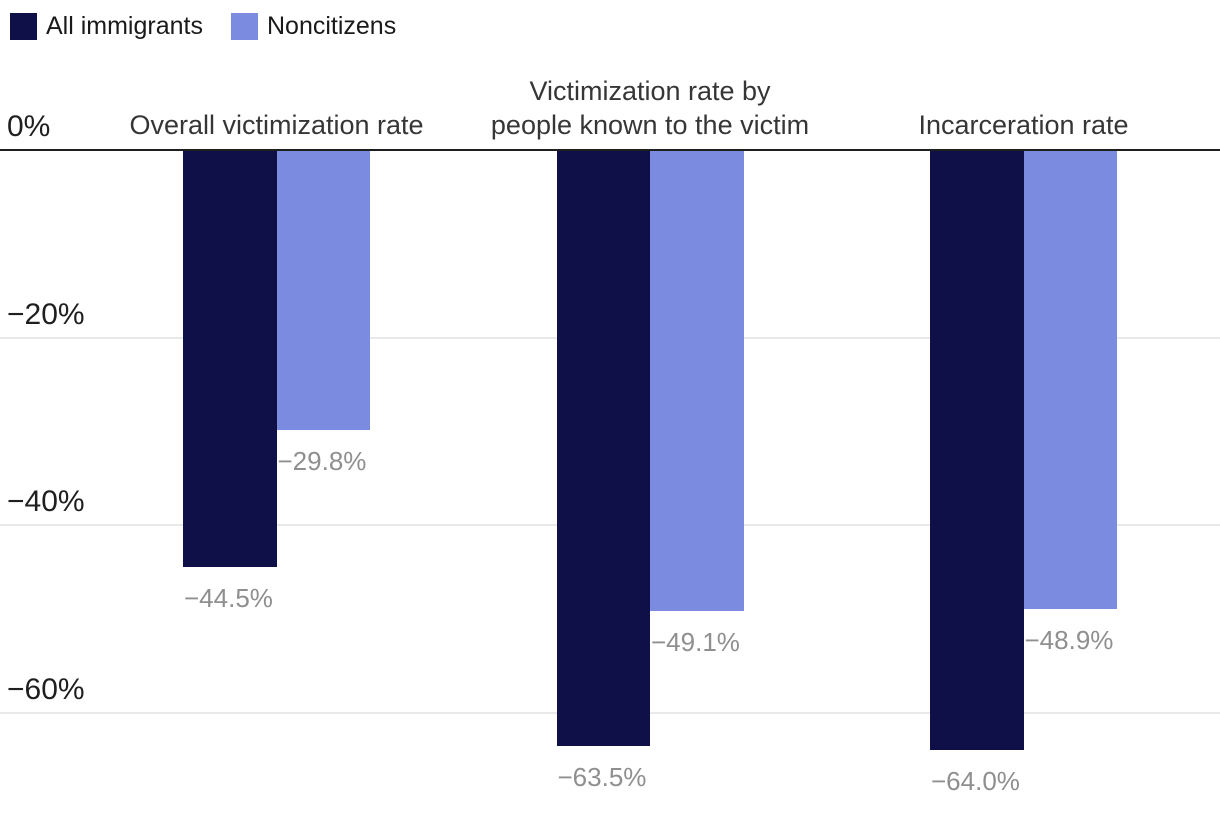 The image size is (1220, 818). I want to click on y-axis-tick-label: −60%, so click(46, 689).